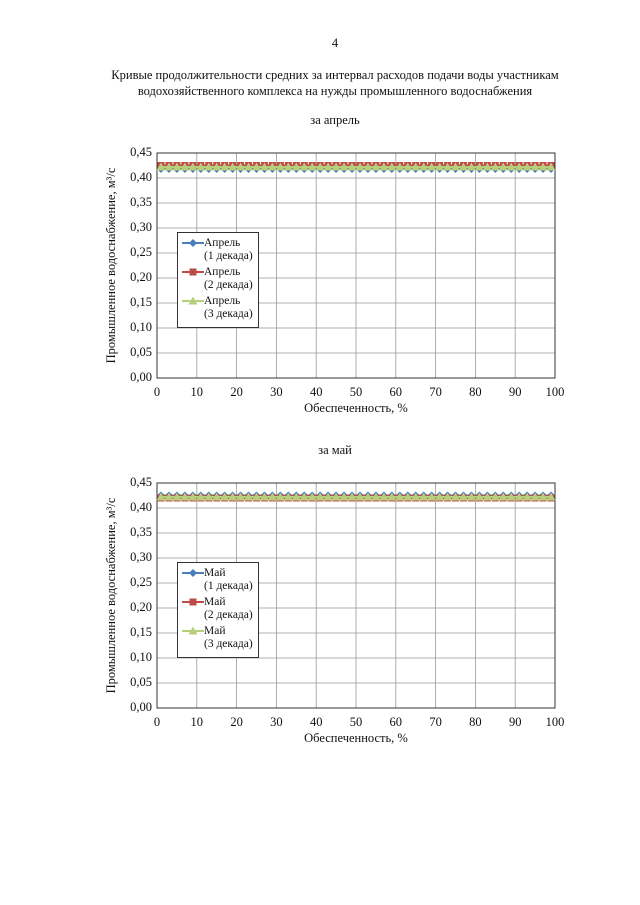 The height and width of the screenshot is (905, 640). What do you see at coordinates (218, 250) in the screenshot?
I see `legend-entry: Апрель (1 декада)` at bounding box center [218, 250].